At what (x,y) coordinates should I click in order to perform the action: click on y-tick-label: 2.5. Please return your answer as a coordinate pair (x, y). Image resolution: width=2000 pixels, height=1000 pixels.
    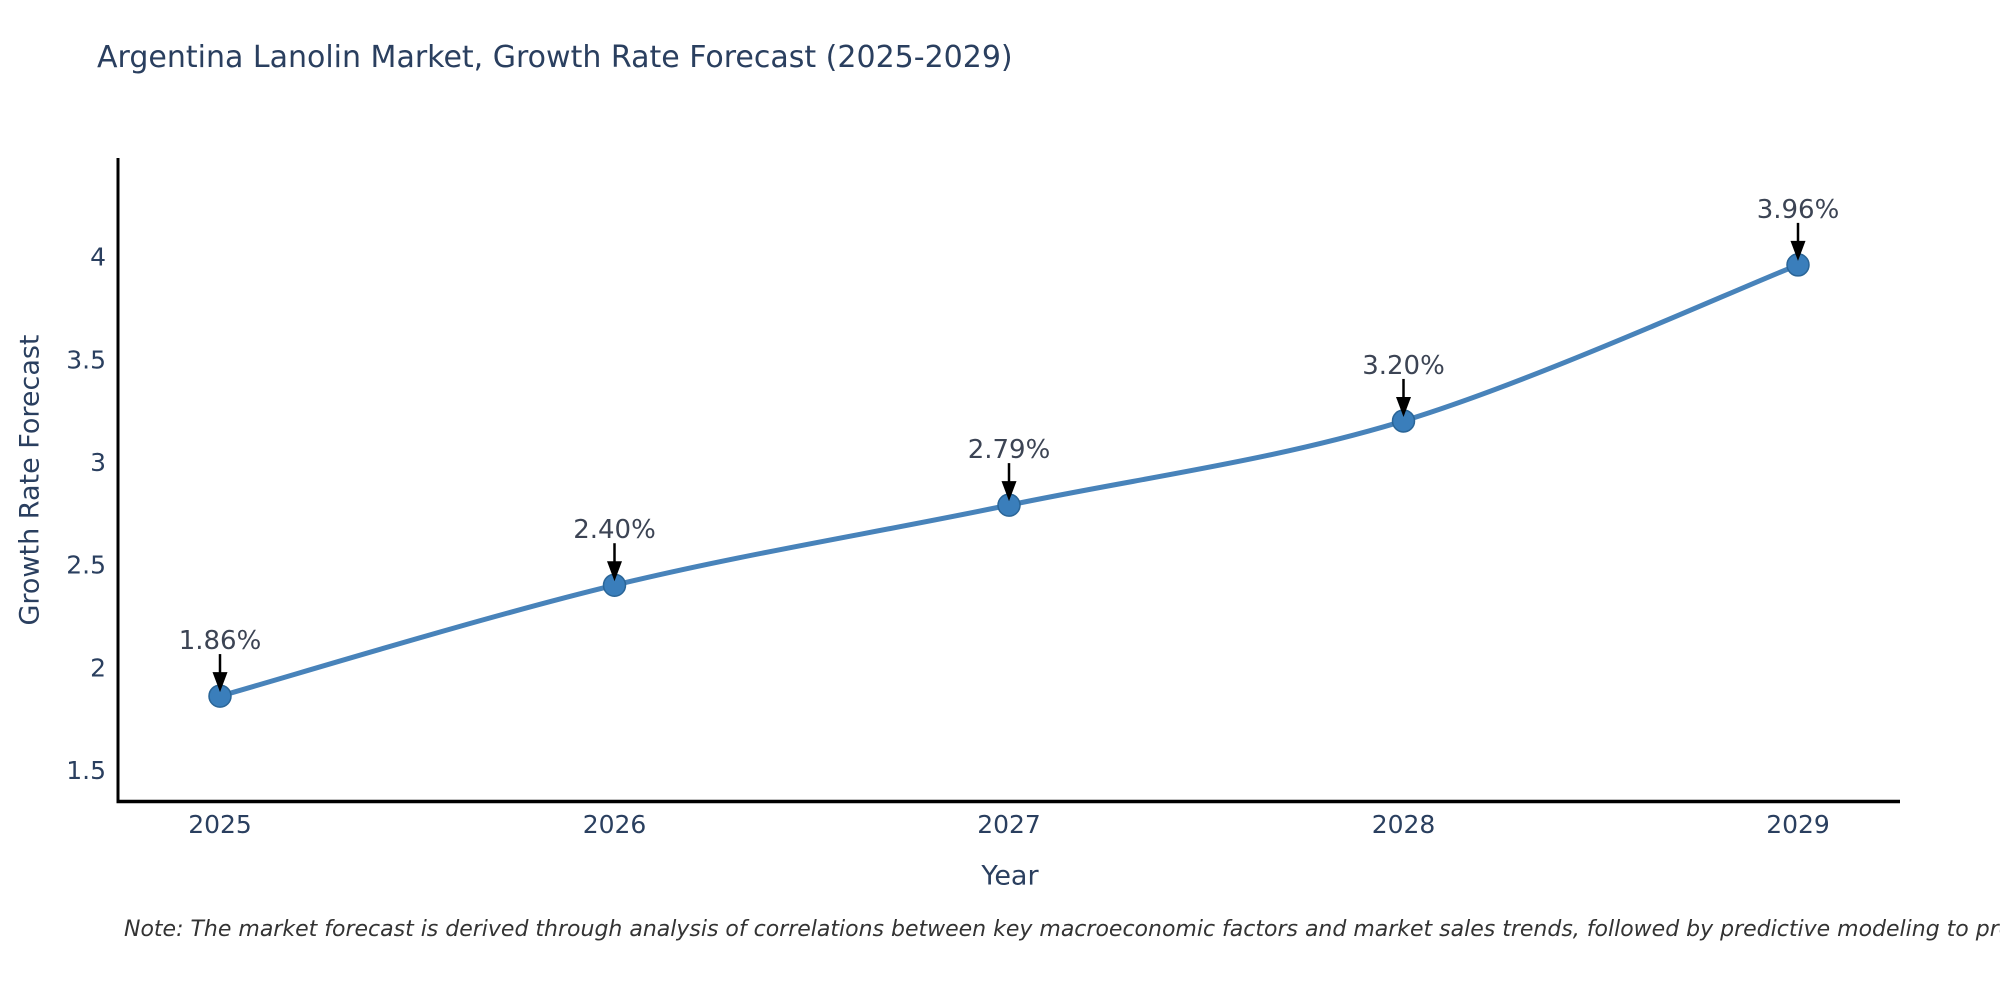
    Looking at the image, I should click on (86, 565).